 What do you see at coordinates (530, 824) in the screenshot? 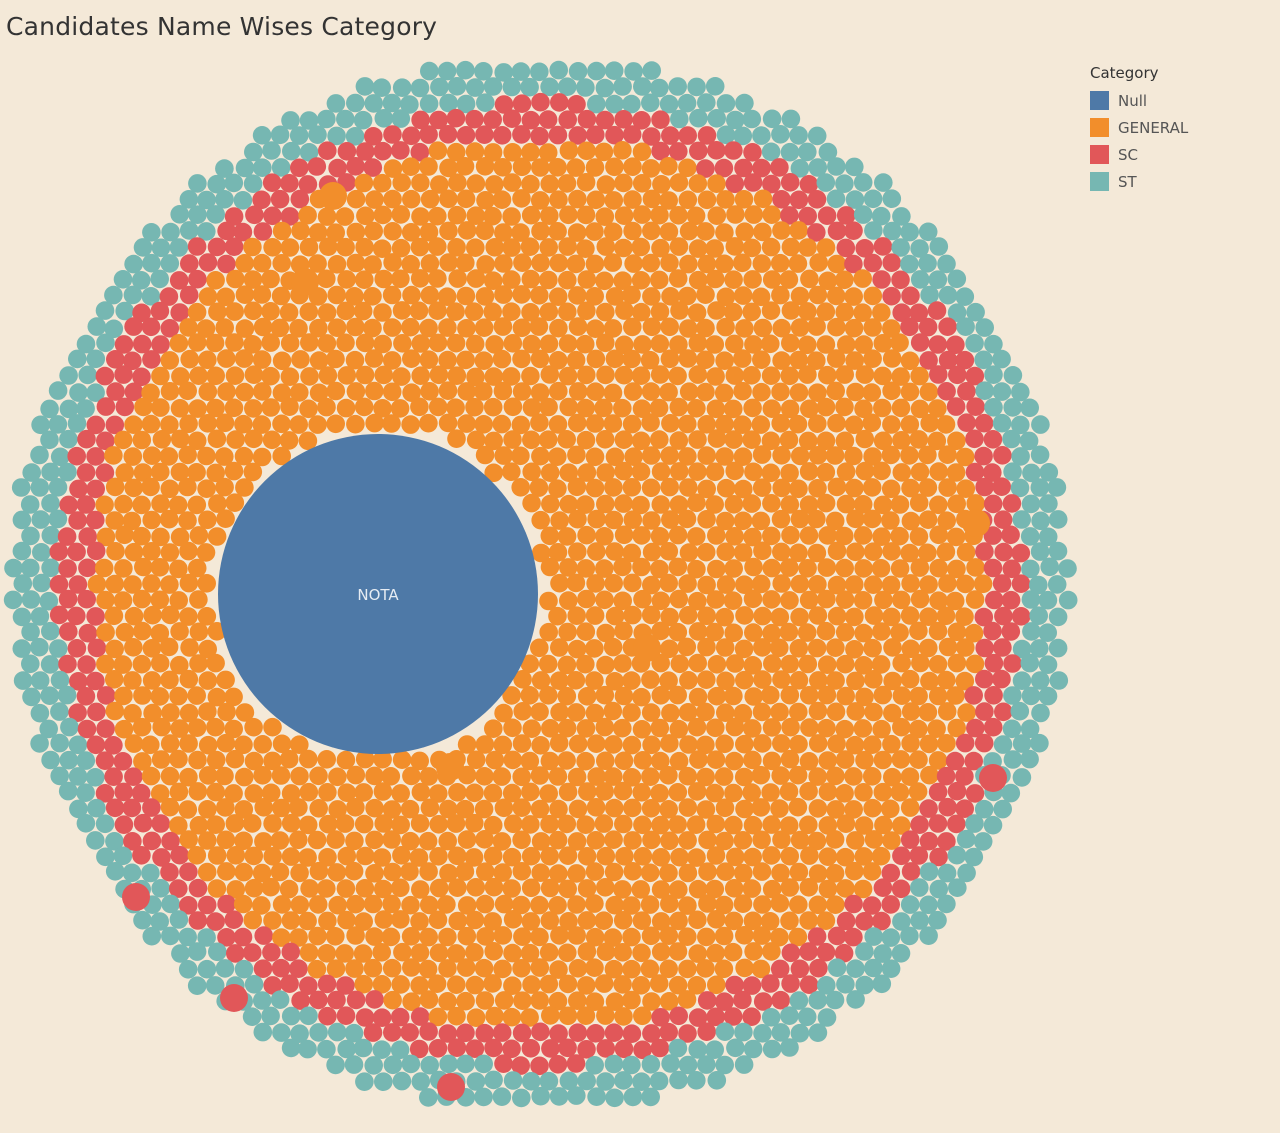
I see `bubble-general-2003` at bounding box center [530, 824].